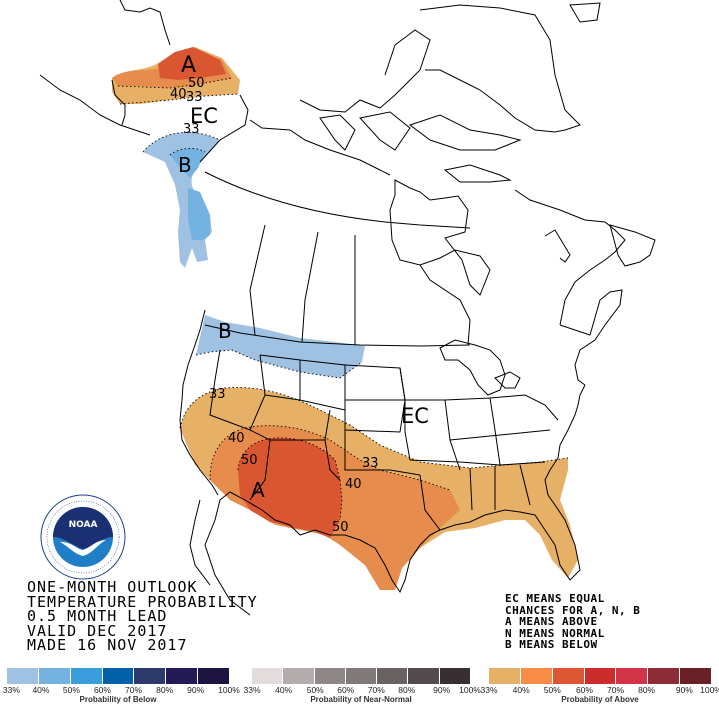  I want to click on title-line: TEMPERATURE PROBABILITY, so click(142, 601).